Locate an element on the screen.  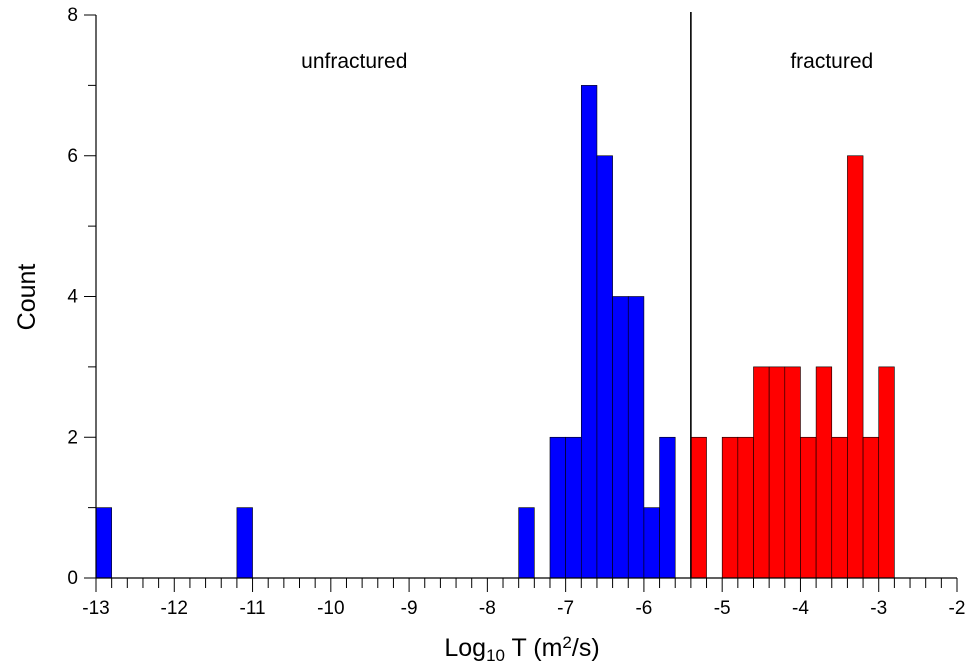
x-axis-title-sub: 10 is located at coordinates (495, 655).